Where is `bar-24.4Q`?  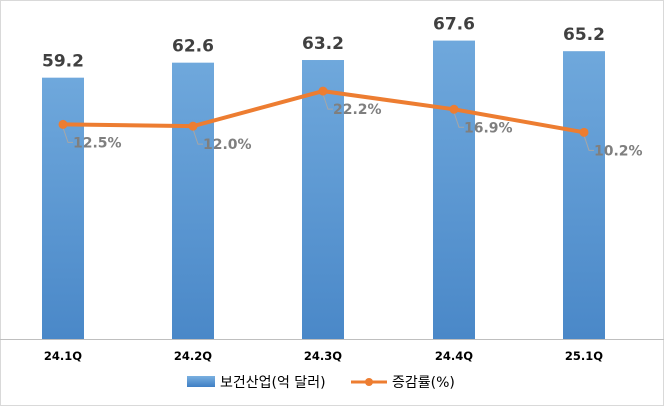 bar-24.4Q is located at coordinates (454, 189).